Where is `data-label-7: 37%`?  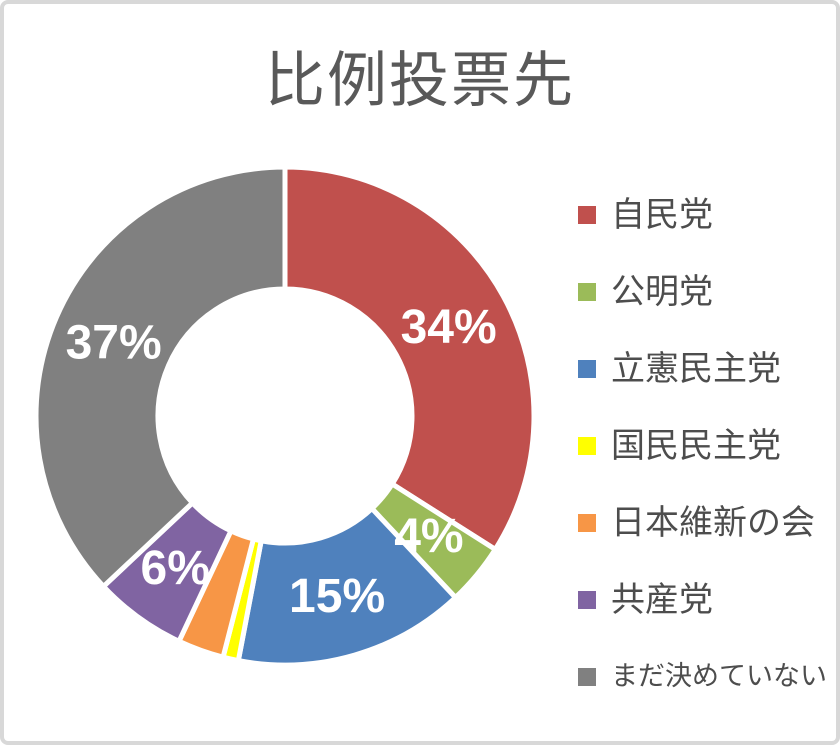 data-label-7: 37% is located at coordinates (114, 343).